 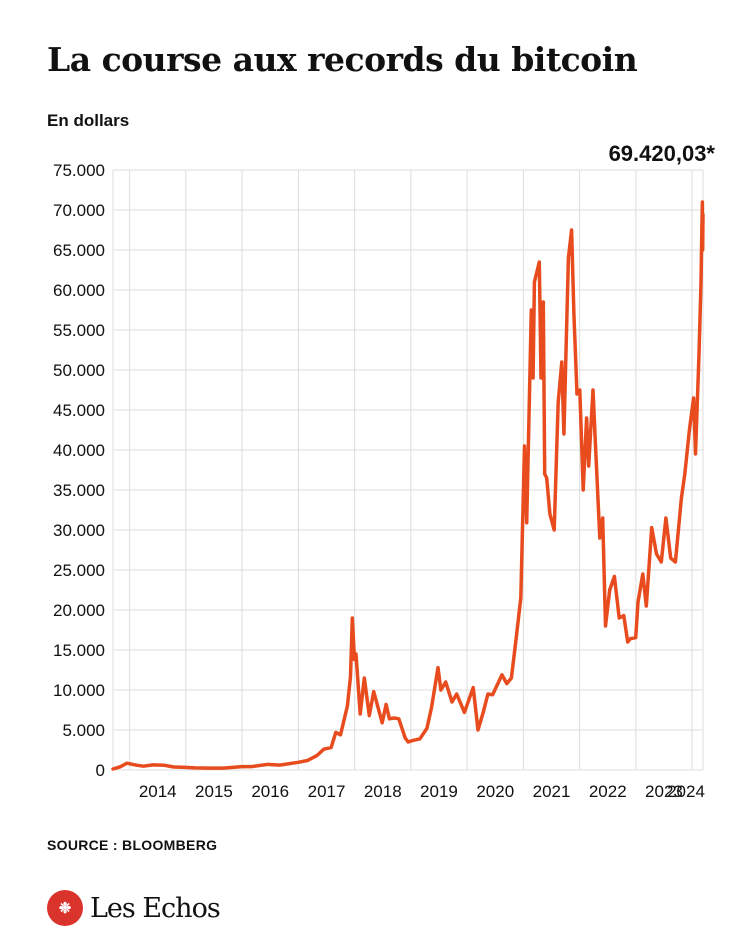 I want to click on y-tick-label: 30.000, so click(x=79, y=530).